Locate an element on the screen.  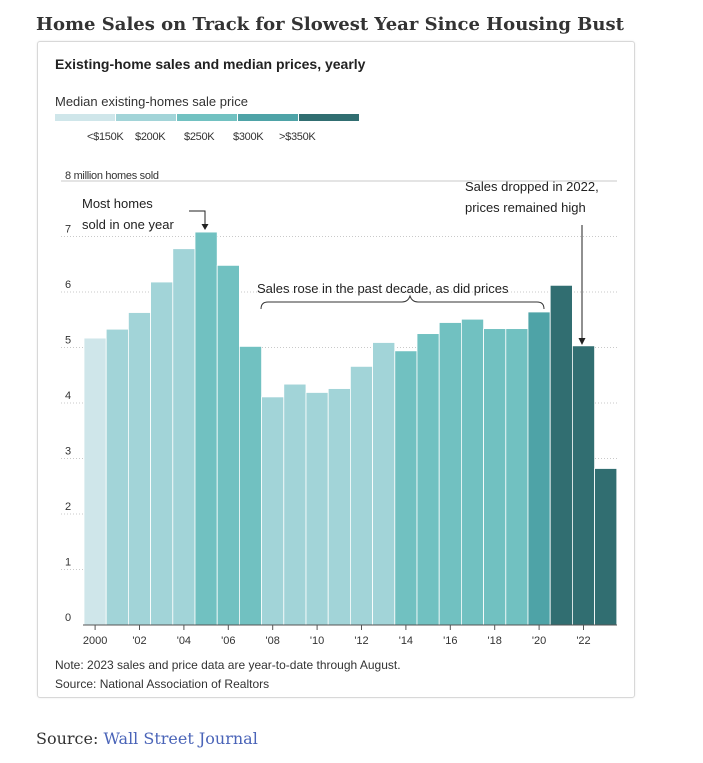
y-tick-4: 4 is located at coordinates (68, 396).